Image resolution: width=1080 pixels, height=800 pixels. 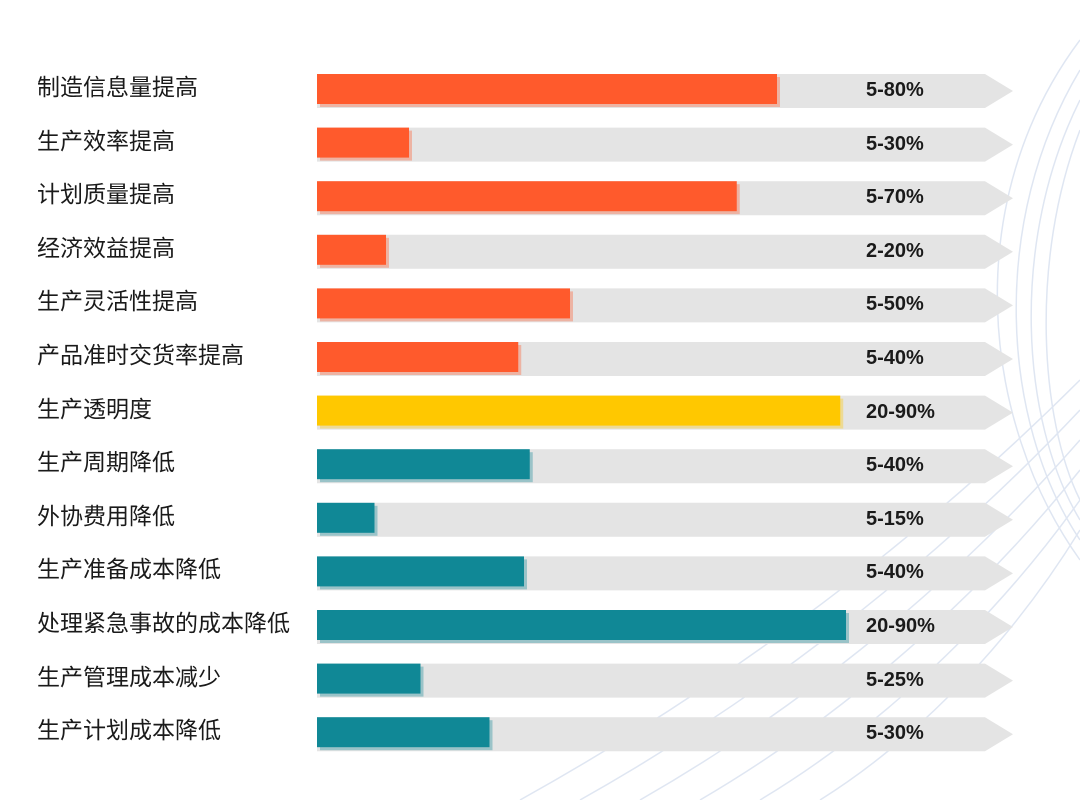 What do you see at coordinates (106, 463) in the screenshot?
I see `category-label: 生产周期降低` at bounding box center [106, 463].